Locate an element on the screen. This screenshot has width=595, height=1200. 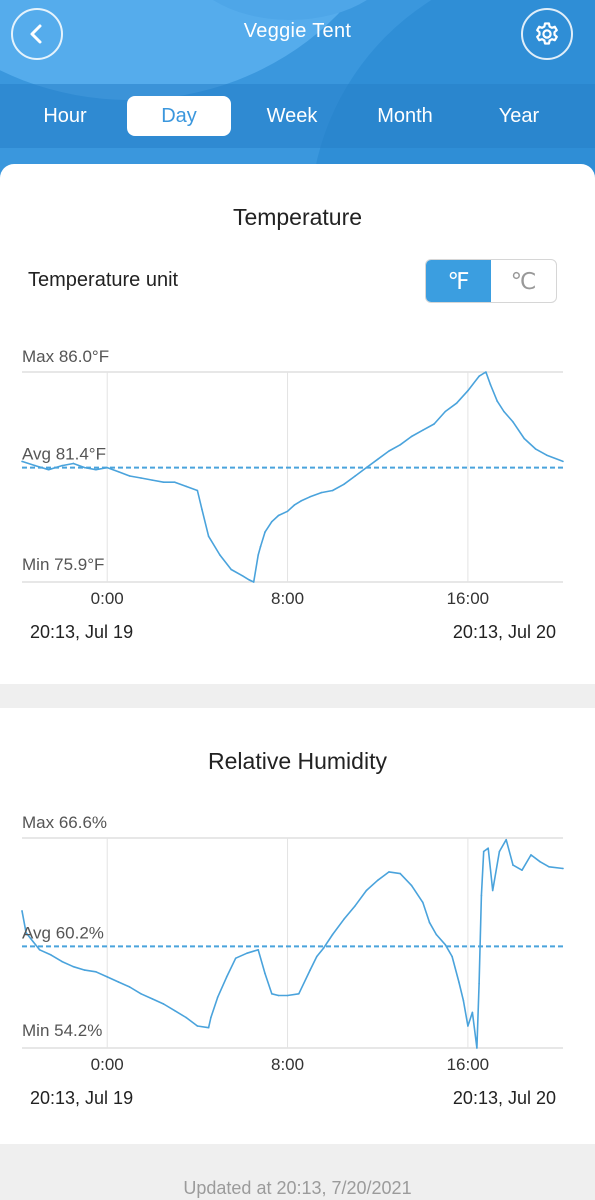
gear-icon is located at coordinates (547, 33).